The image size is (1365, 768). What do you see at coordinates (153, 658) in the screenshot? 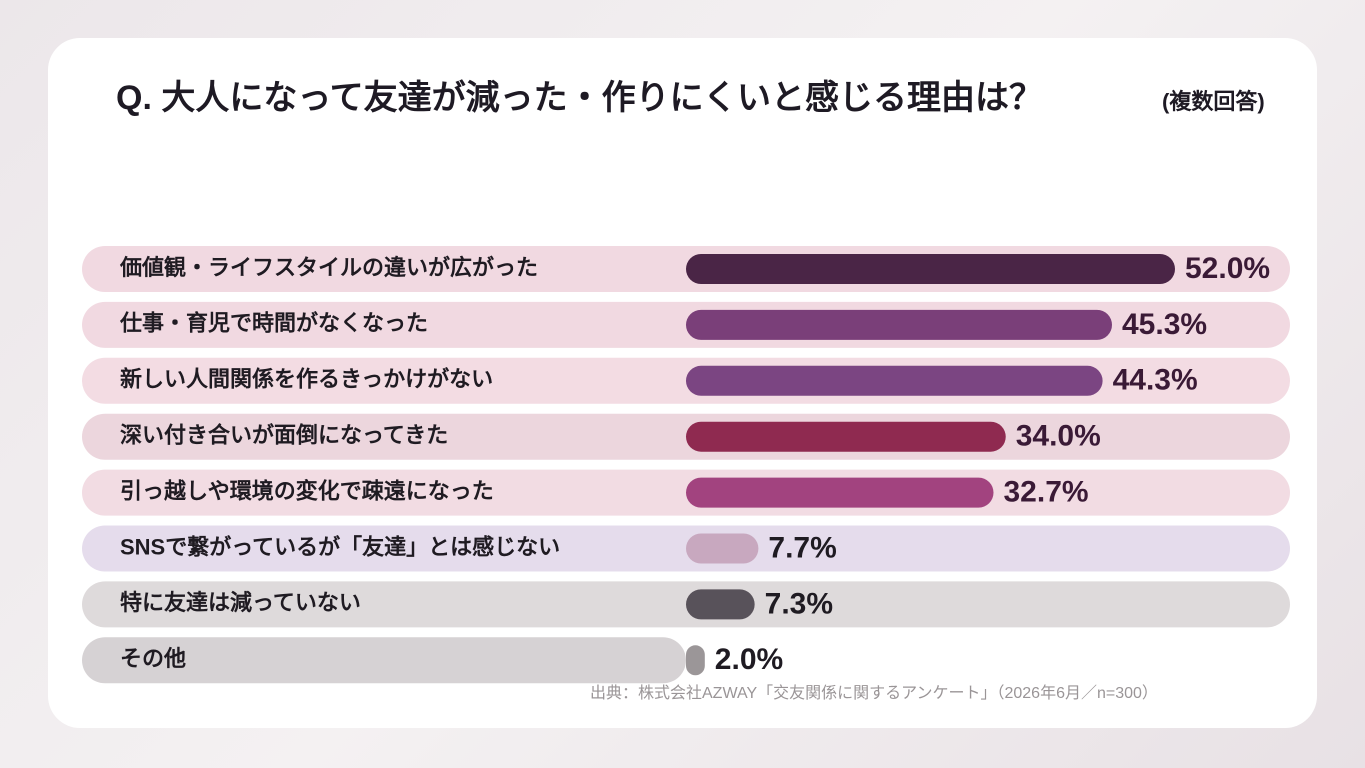
I see `category-label: その他` at bounding box center [153, 658].